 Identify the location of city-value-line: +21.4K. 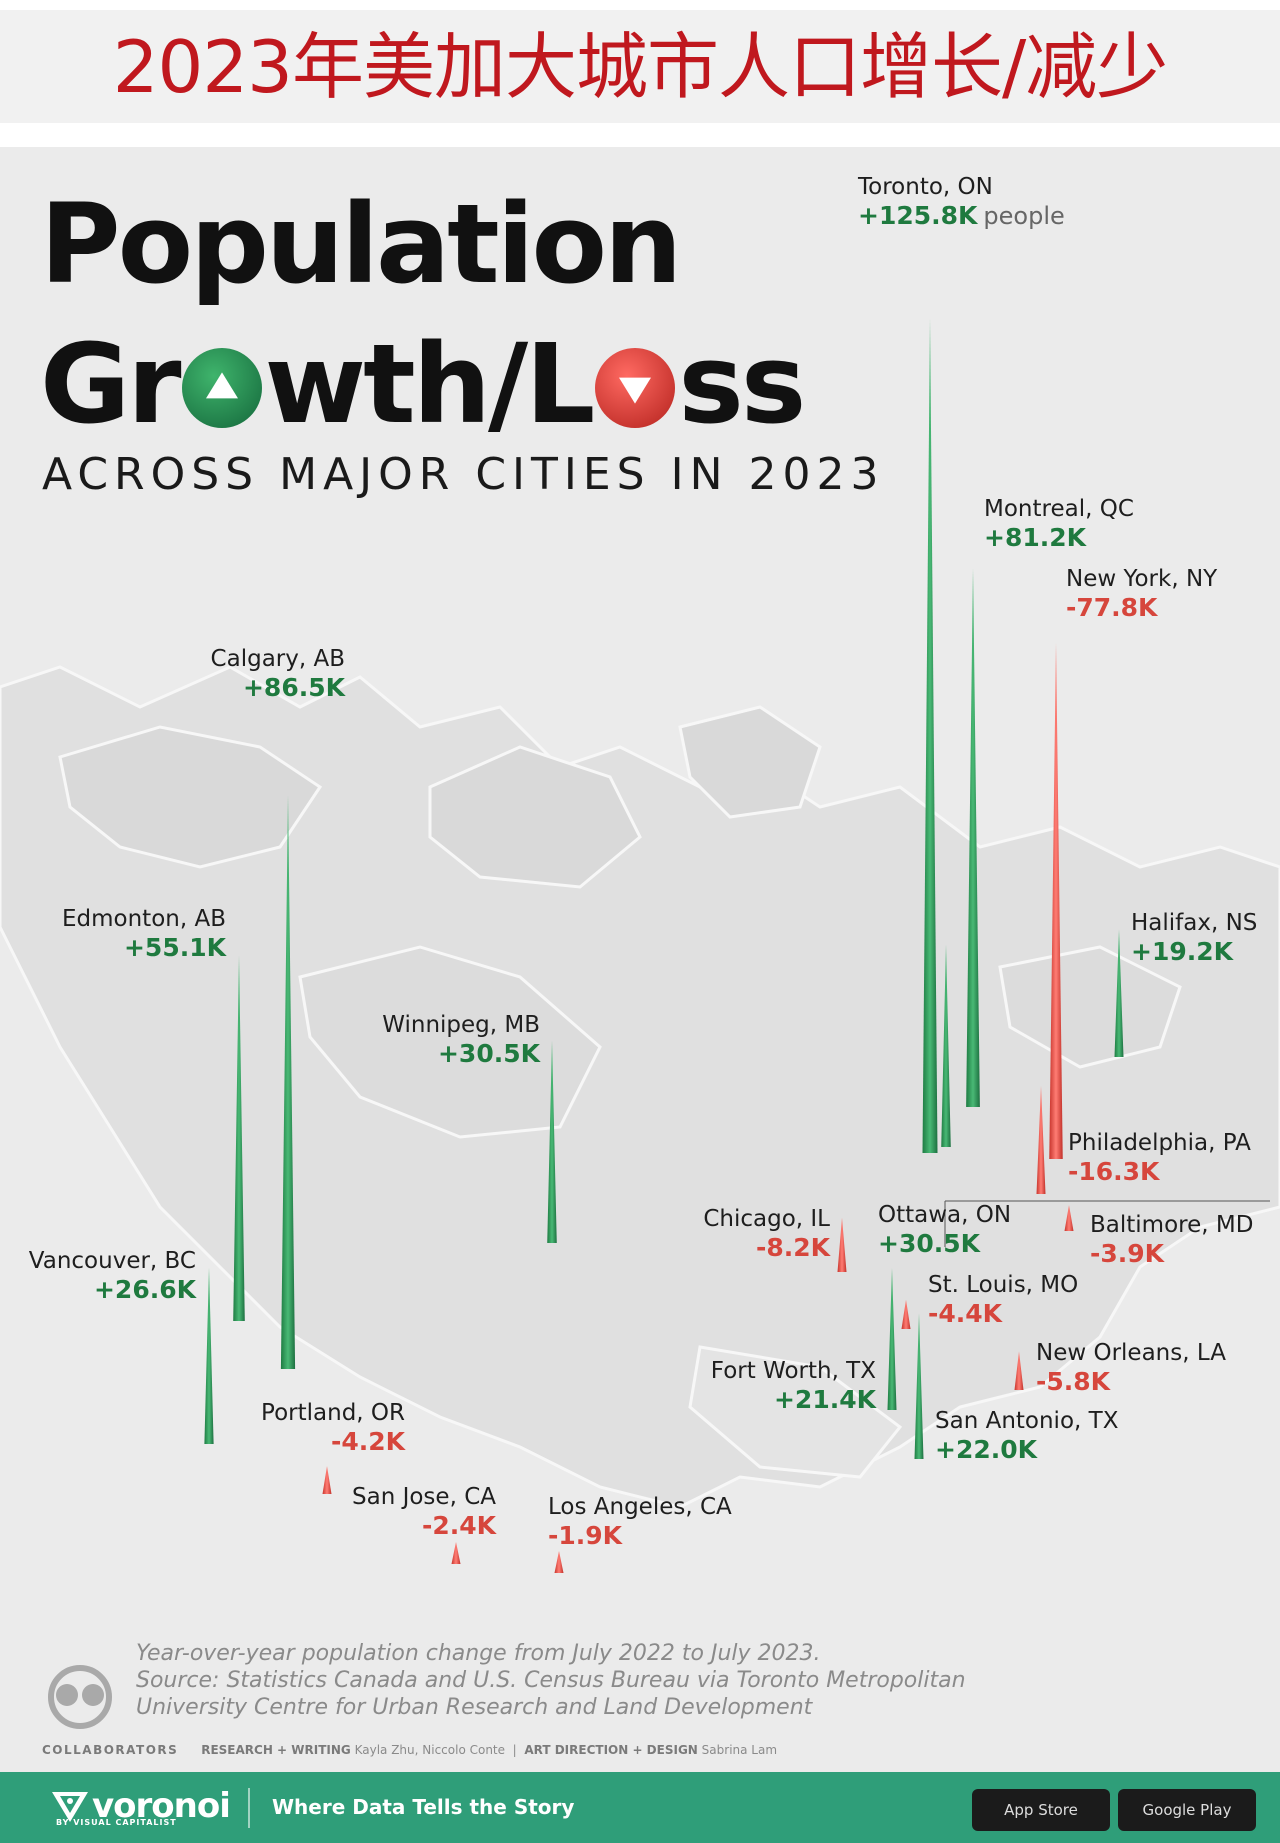
(793, 1400).